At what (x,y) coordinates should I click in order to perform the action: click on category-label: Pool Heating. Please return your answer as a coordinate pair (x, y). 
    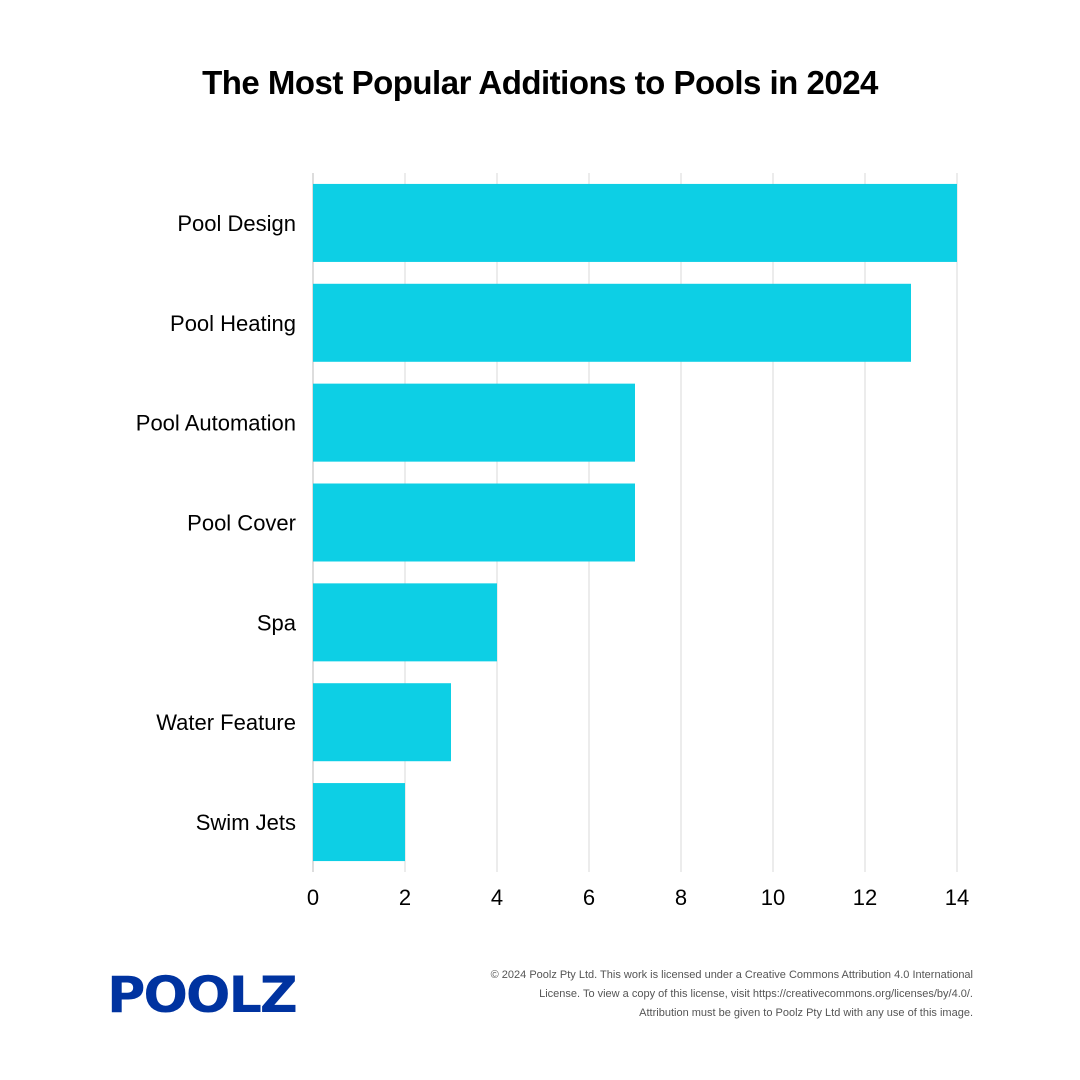
    Looking at the image, I should click on (233, 323).